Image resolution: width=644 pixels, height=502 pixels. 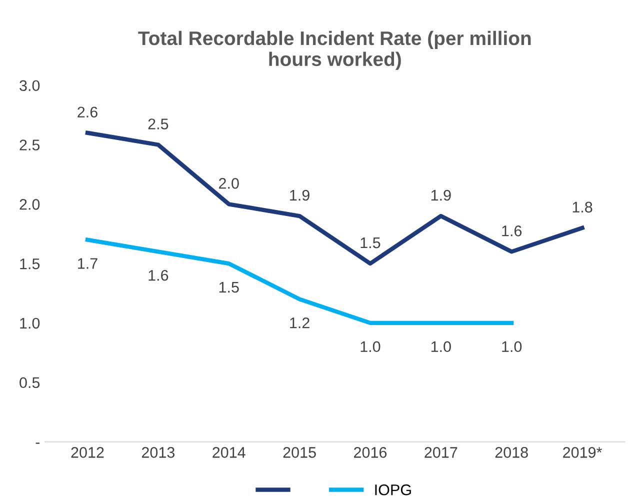 I want to click on y-tick-label: 1.0, so click(x=30, y=323).